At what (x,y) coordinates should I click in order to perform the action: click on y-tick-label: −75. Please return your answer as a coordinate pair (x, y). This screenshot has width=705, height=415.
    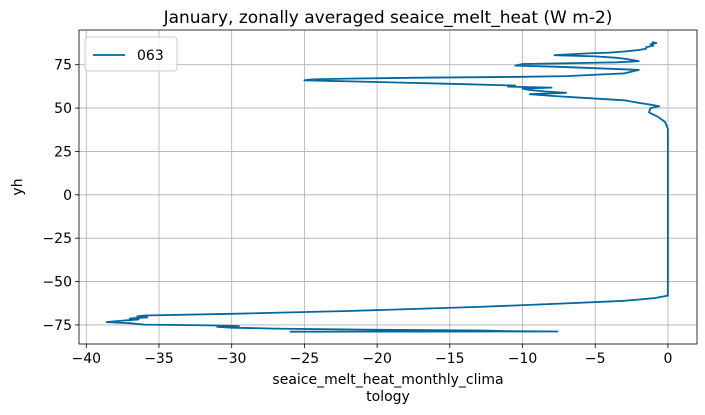
    Looking at the image, I should click on (57, 326).